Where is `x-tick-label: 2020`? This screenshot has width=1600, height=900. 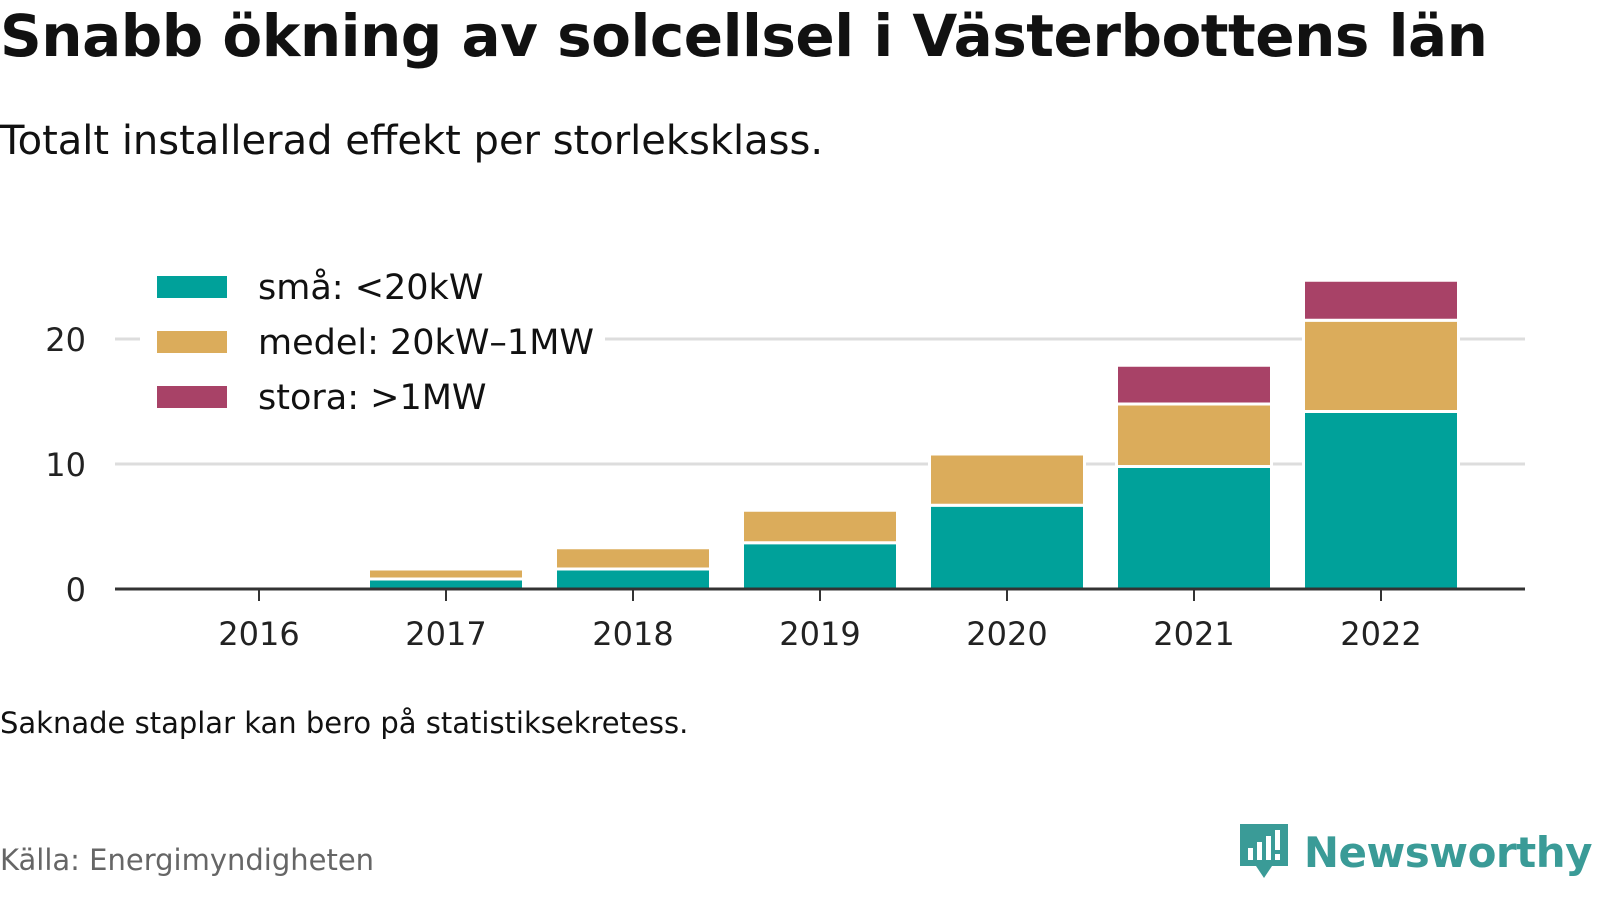
x-tick-label: 2020 is located at coordinates (1006, 634).